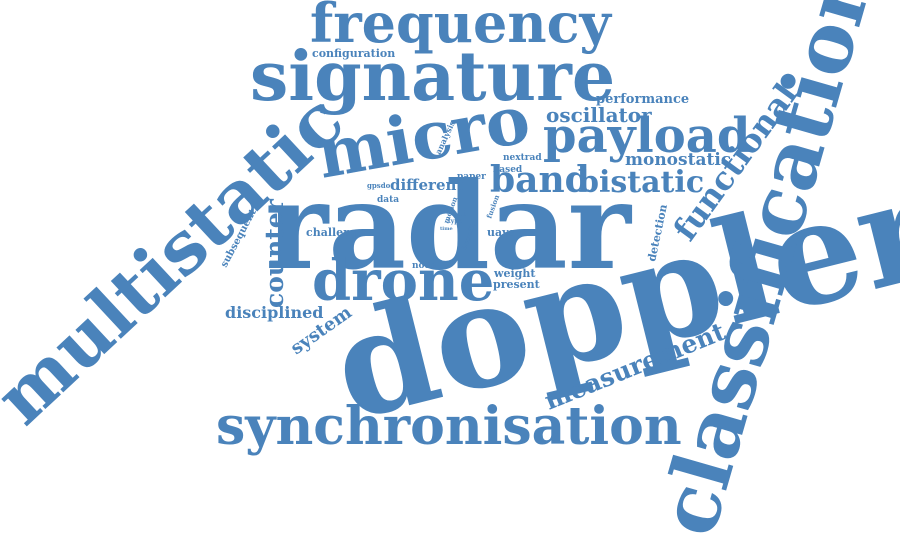 This screenshot has height=542, width=900. What do you see at coordinates (517, 284) in the screenshot?
I see `word-present: present` at bounding box center [517, 284].